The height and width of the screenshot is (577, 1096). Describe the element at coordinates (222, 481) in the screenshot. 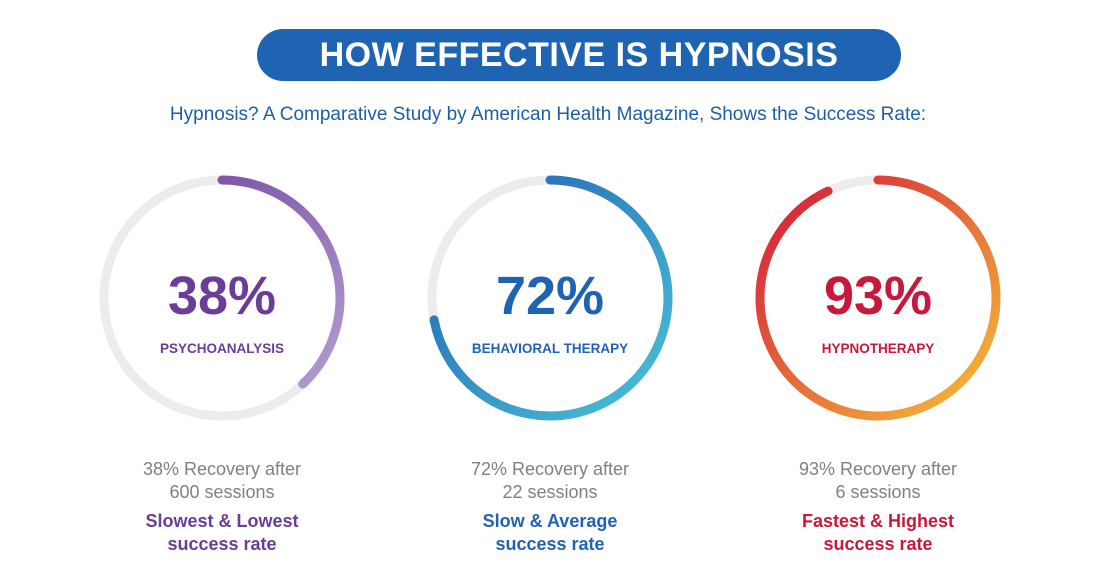

I see `recovery-text: 38% Recovery after 600 sessions` at that location.